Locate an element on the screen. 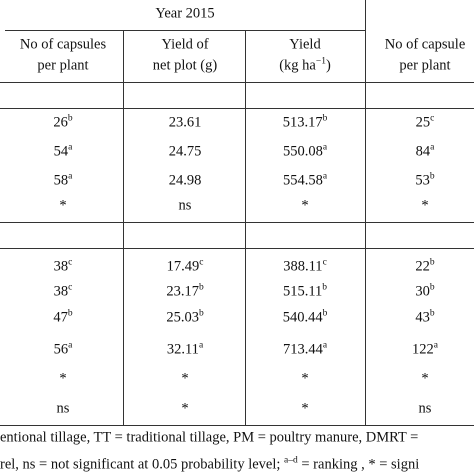 The height and width of the screenshot is (474, 474). cell: 24.75 is located at coordinates (185, 152).